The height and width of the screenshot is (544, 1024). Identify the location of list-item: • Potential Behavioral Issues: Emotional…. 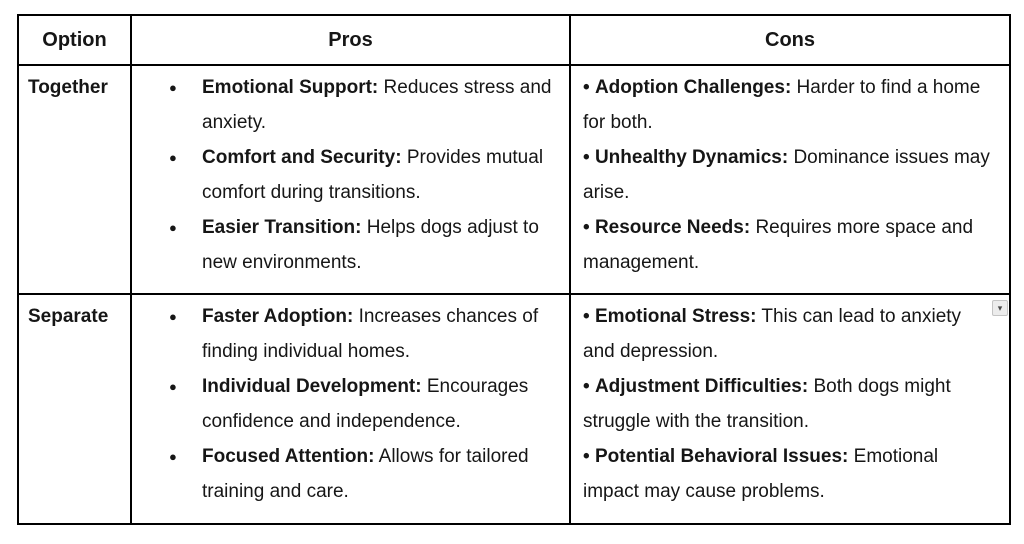
(790, 474).